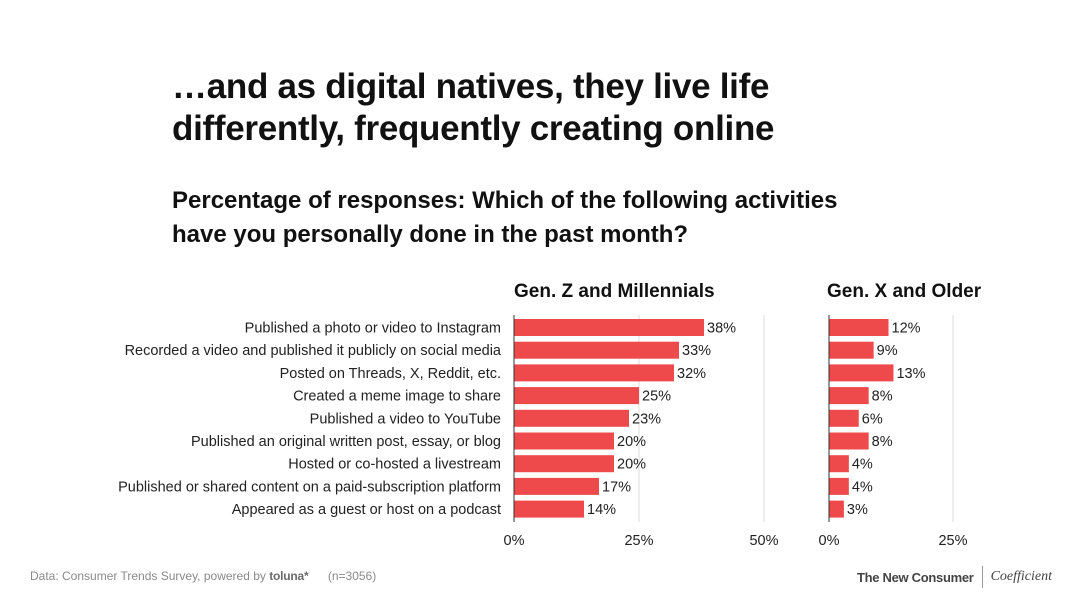  I want to click on source-text: Data: Consumer Trends Survey, powered by, so click(148, 576).